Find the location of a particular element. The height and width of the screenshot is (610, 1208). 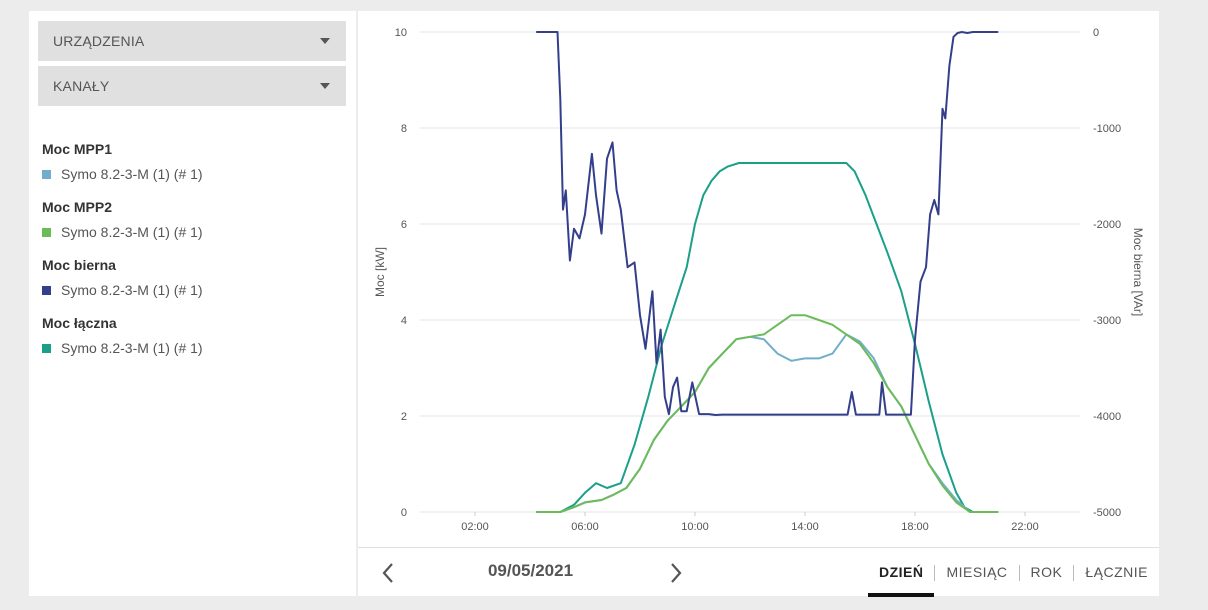

channels-dropdown-label: KANAŁY is located at coordinates (81, 86).